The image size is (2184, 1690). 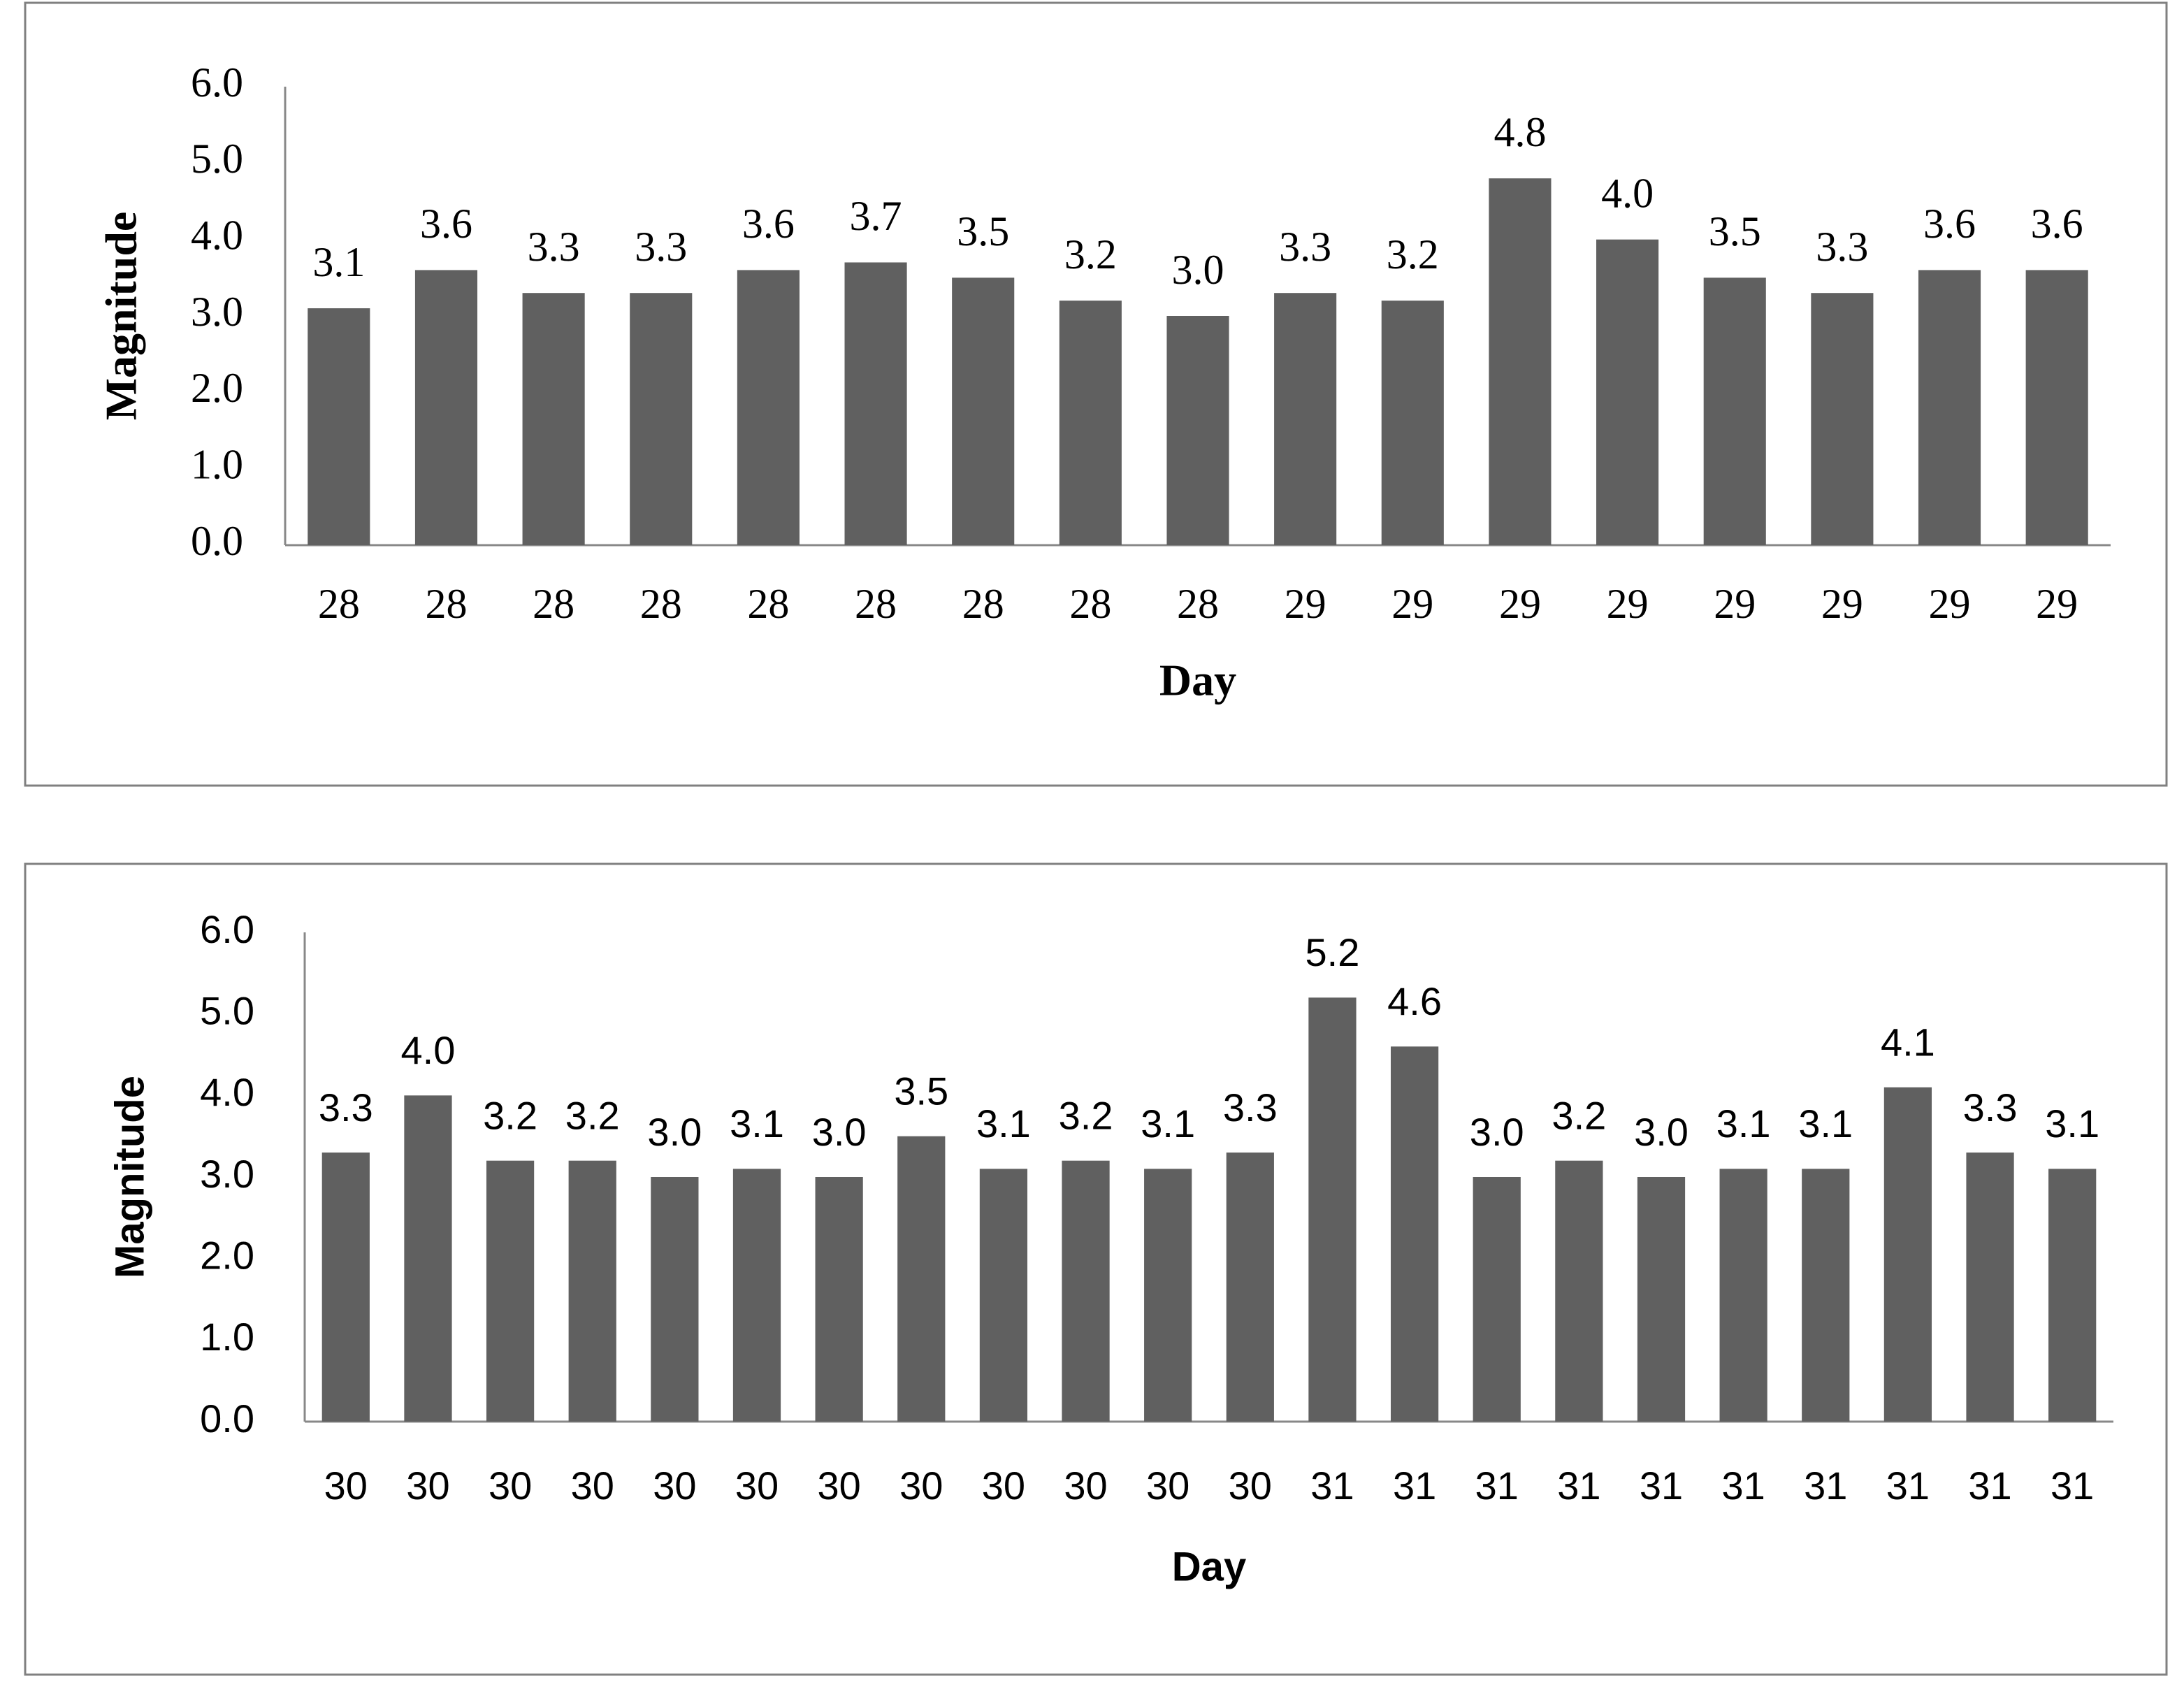 What do you see at coordinates (1908, 1042) in the screenshot?
I see `data-label: 4.1` at bounding box center [1908, 1042].